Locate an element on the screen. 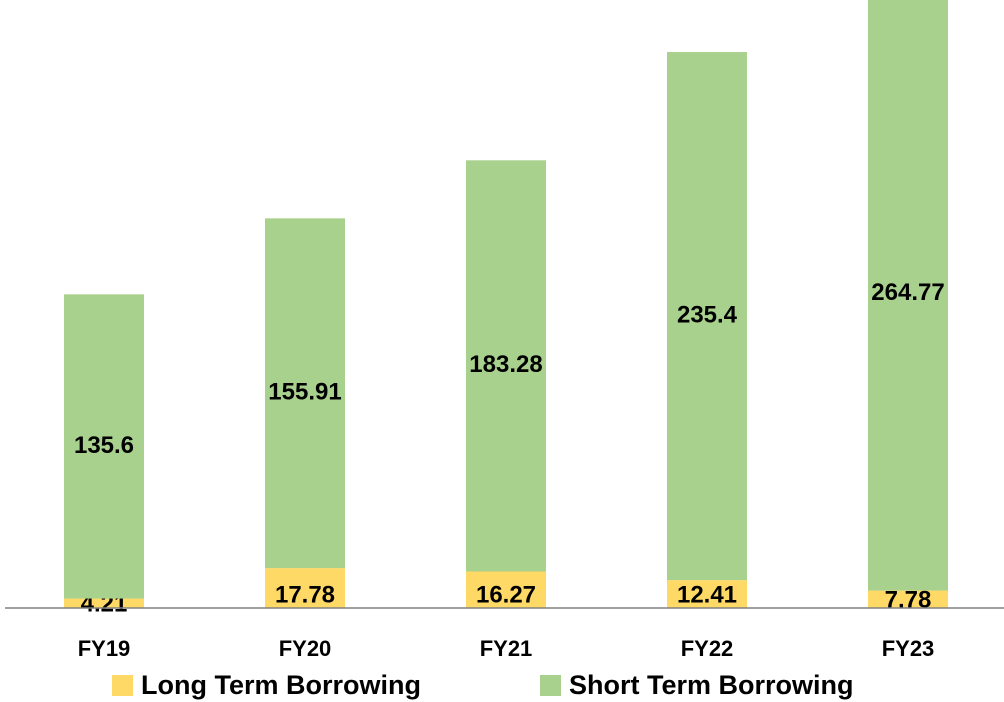 The image size is (1004, 702). data-label: 7.78 is located at coordinates (908, 600).